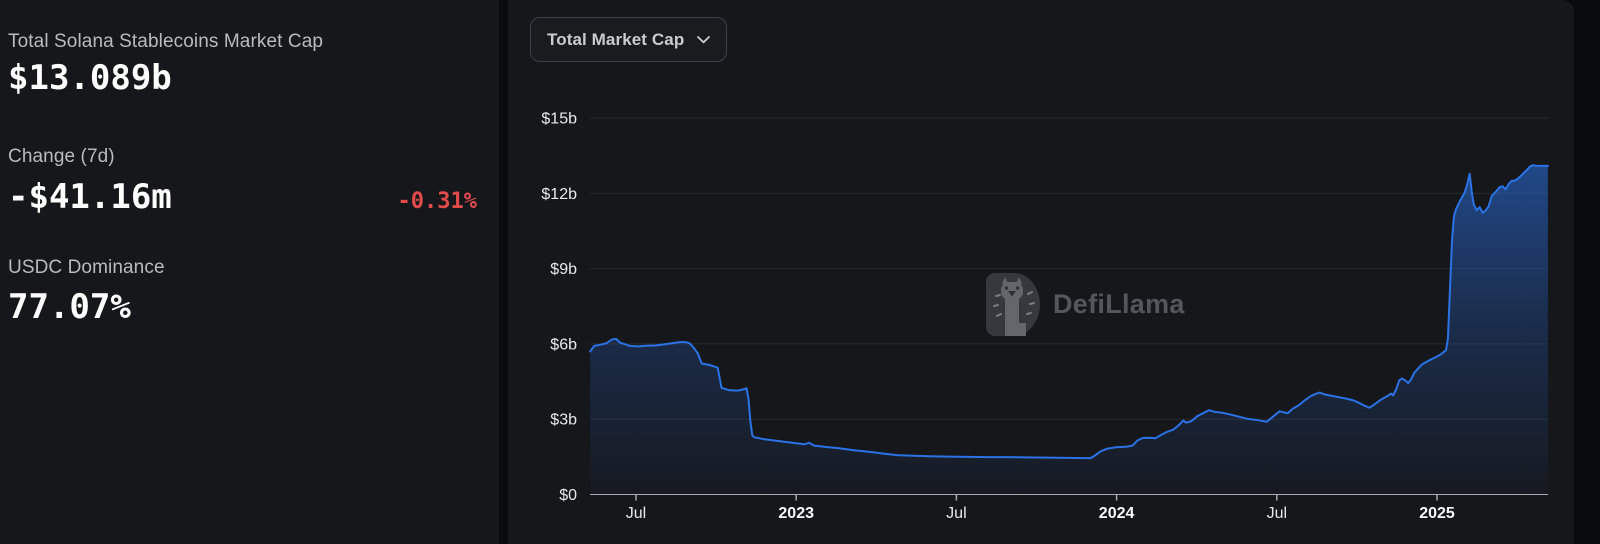 The width and height of the screenshot is (1600, 544). Describe the element at coordinates (61, 156) in the screenshot. I see `change-7d-label: Change (7d)` at that location.